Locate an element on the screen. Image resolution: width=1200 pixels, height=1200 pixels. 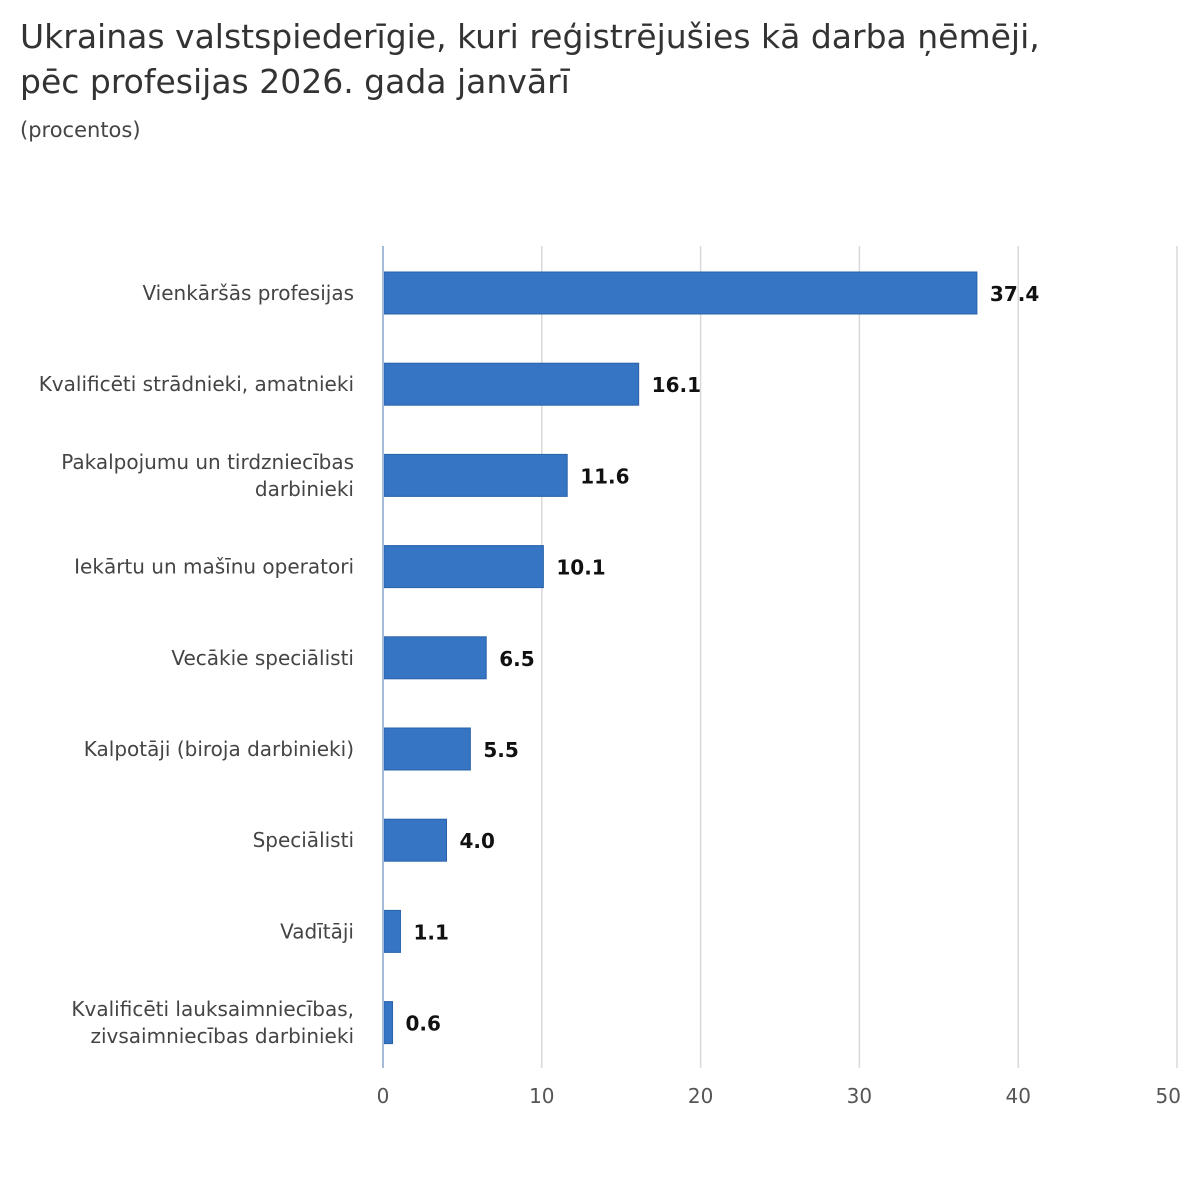
category-label-8: Vadītāji is located at coordinates (317, 931).